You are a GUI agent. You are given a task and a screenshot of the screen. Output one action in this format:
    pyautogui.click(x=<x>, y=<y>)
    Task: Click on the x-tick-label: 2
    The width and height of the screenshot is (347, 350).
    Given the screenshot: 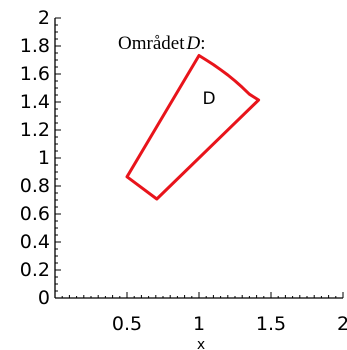 What is the action you would take?
    pyautogui.click(x=342, y=324)
    